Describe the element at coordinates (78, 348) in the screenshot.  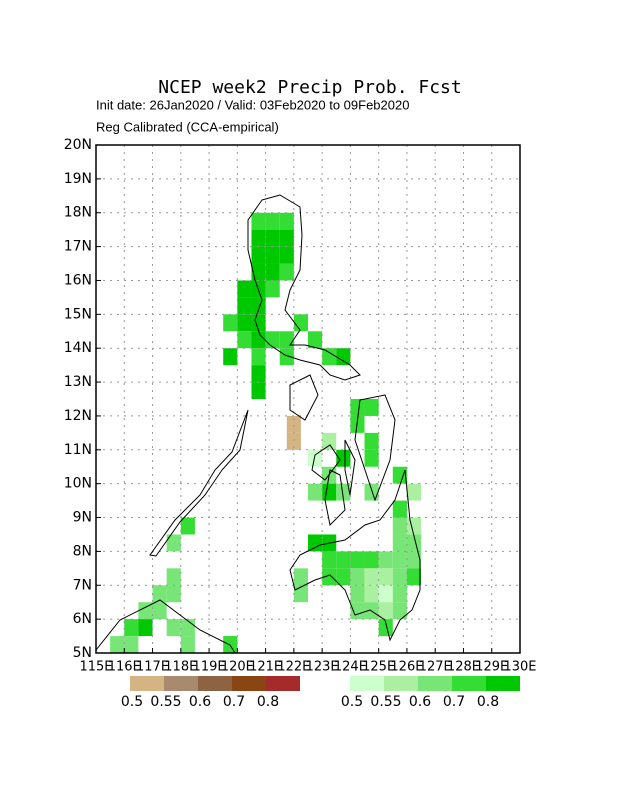
I see `y-tick-label: 14N` at that location.